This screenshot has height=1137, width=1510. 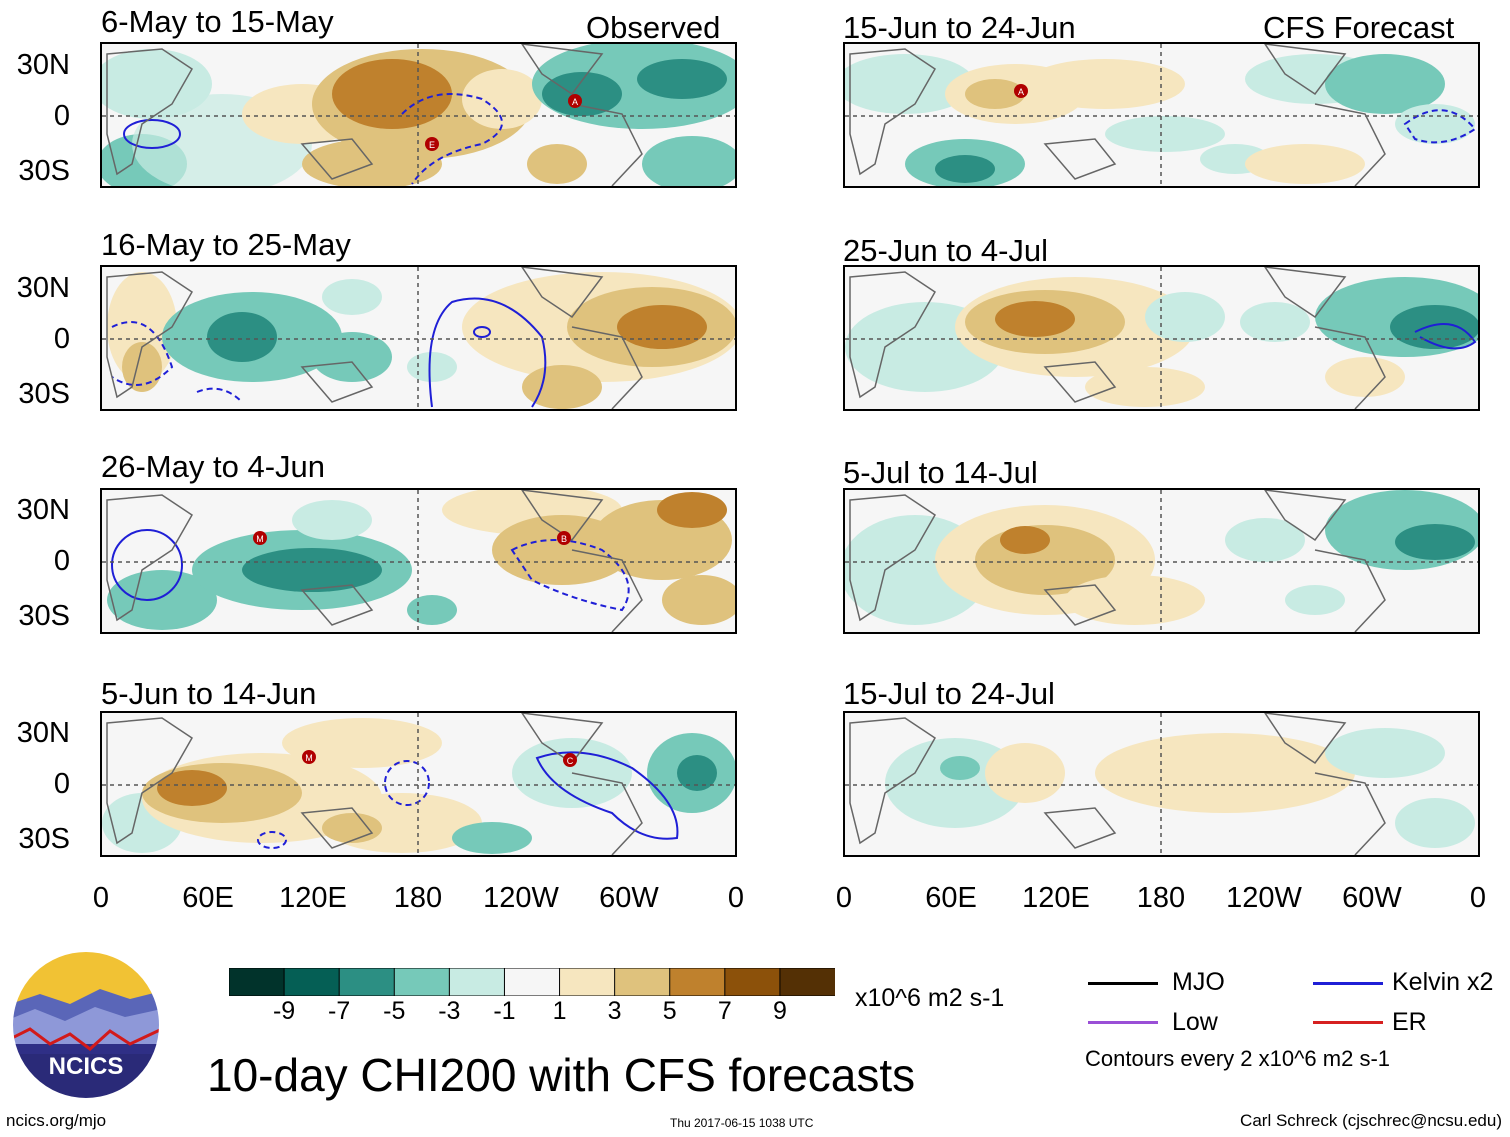 What do you see at coordinates (86, 1027) in the screenshot?
I see `ncics-logo: NCICS` at bounding box center [86, 1027].